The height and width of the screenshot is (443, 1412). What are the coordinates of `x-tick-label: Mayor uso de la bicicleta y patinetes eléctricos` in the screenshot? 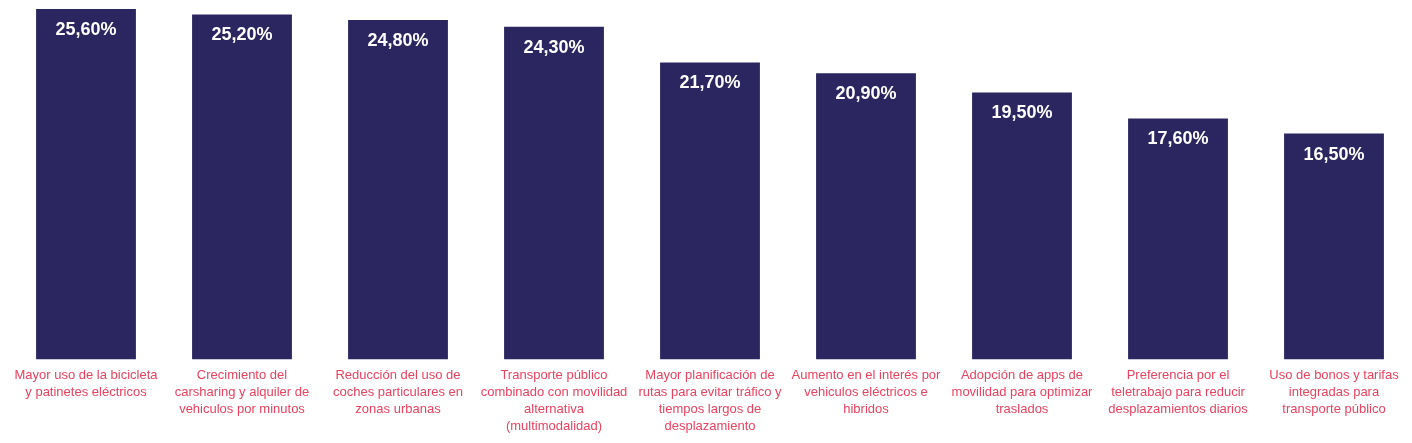 It's located at (86, 383).